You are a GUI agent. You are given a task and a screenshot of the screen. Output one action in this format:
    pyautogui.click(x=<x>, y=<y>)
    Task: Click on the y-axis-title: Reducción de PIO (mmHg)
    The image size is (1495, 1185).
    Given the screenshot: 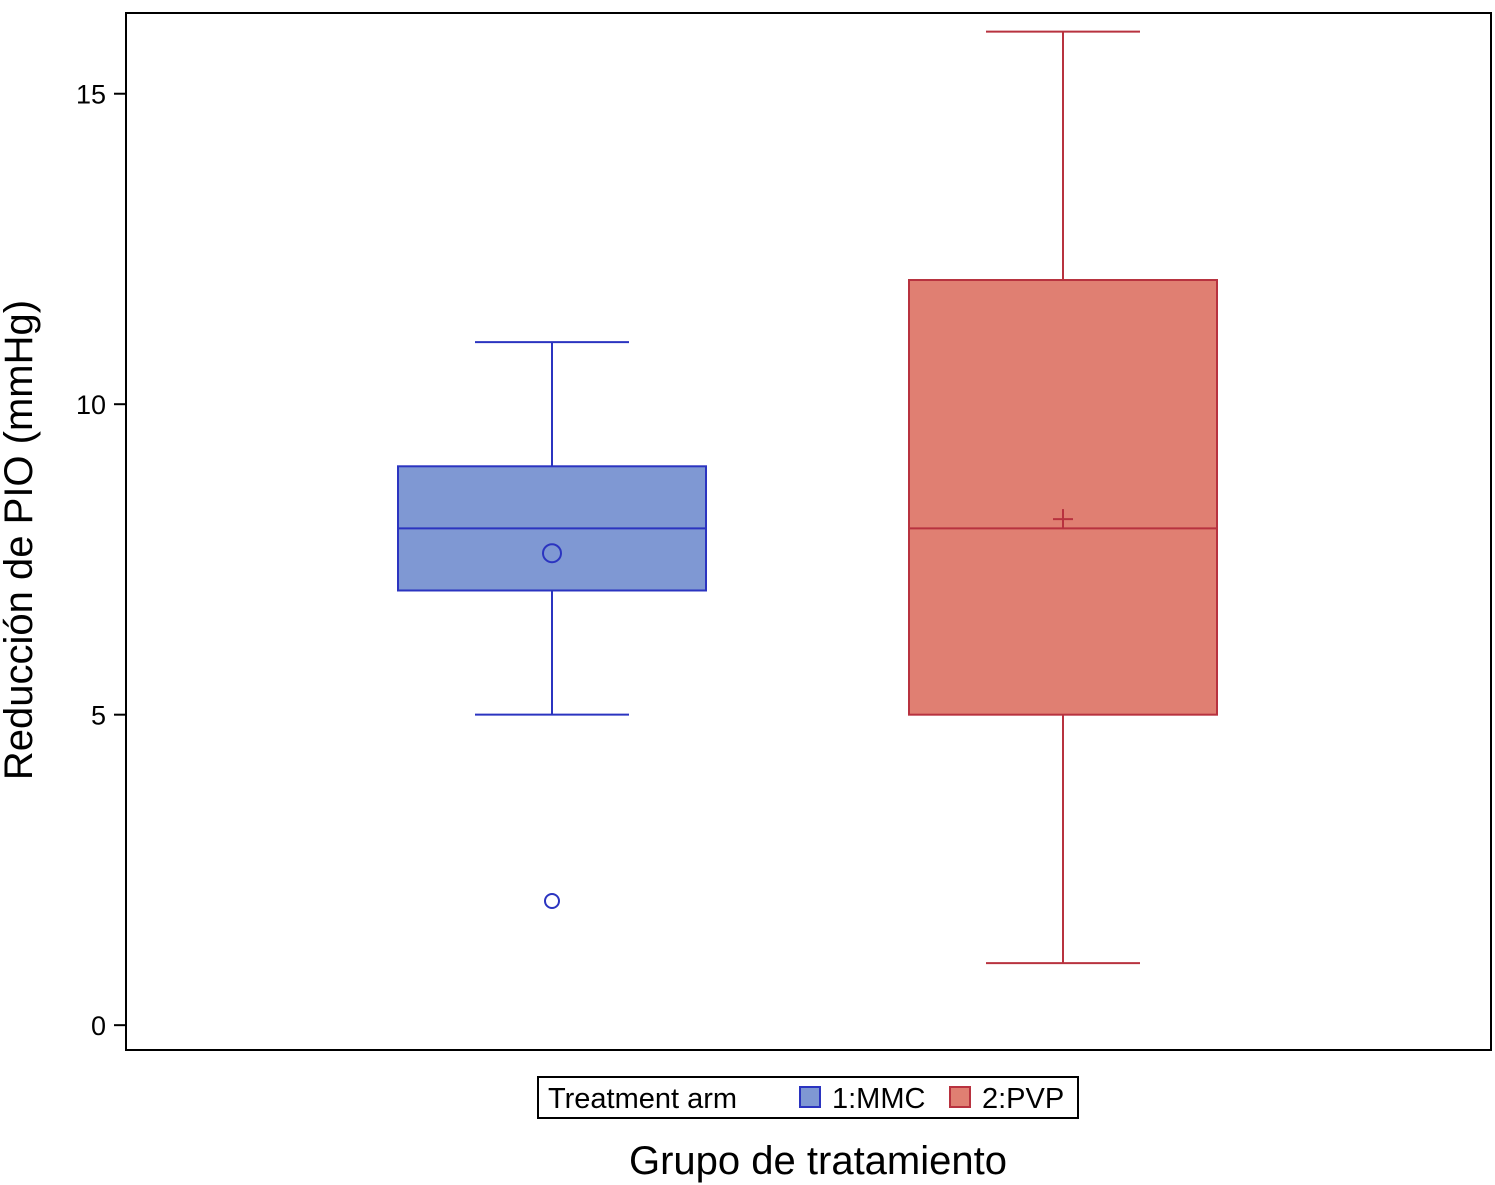 What is the action you would take?
    pyautogui.click(x=20, y=540)
    